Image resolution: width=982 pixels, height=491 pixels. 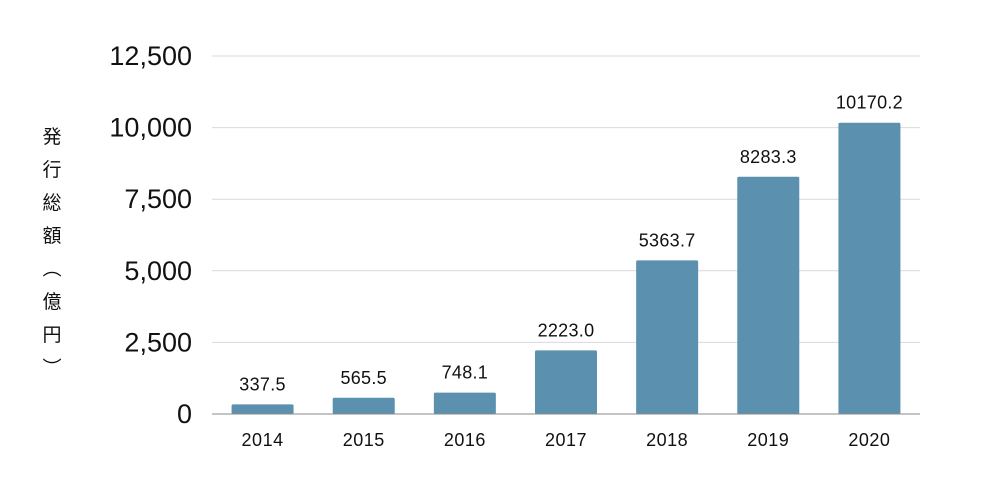 I want to click on bar-2016, so click(x=464, y=403).